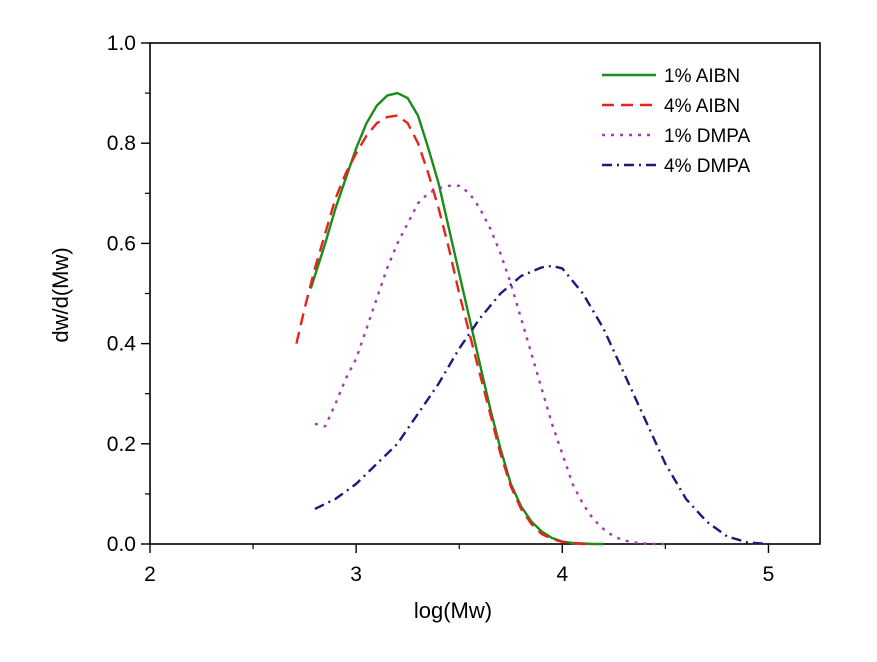  Describe the element at coordinates (707, 136) in the screenshot. I see `legend-label-3: 1% DMPA` at that location.